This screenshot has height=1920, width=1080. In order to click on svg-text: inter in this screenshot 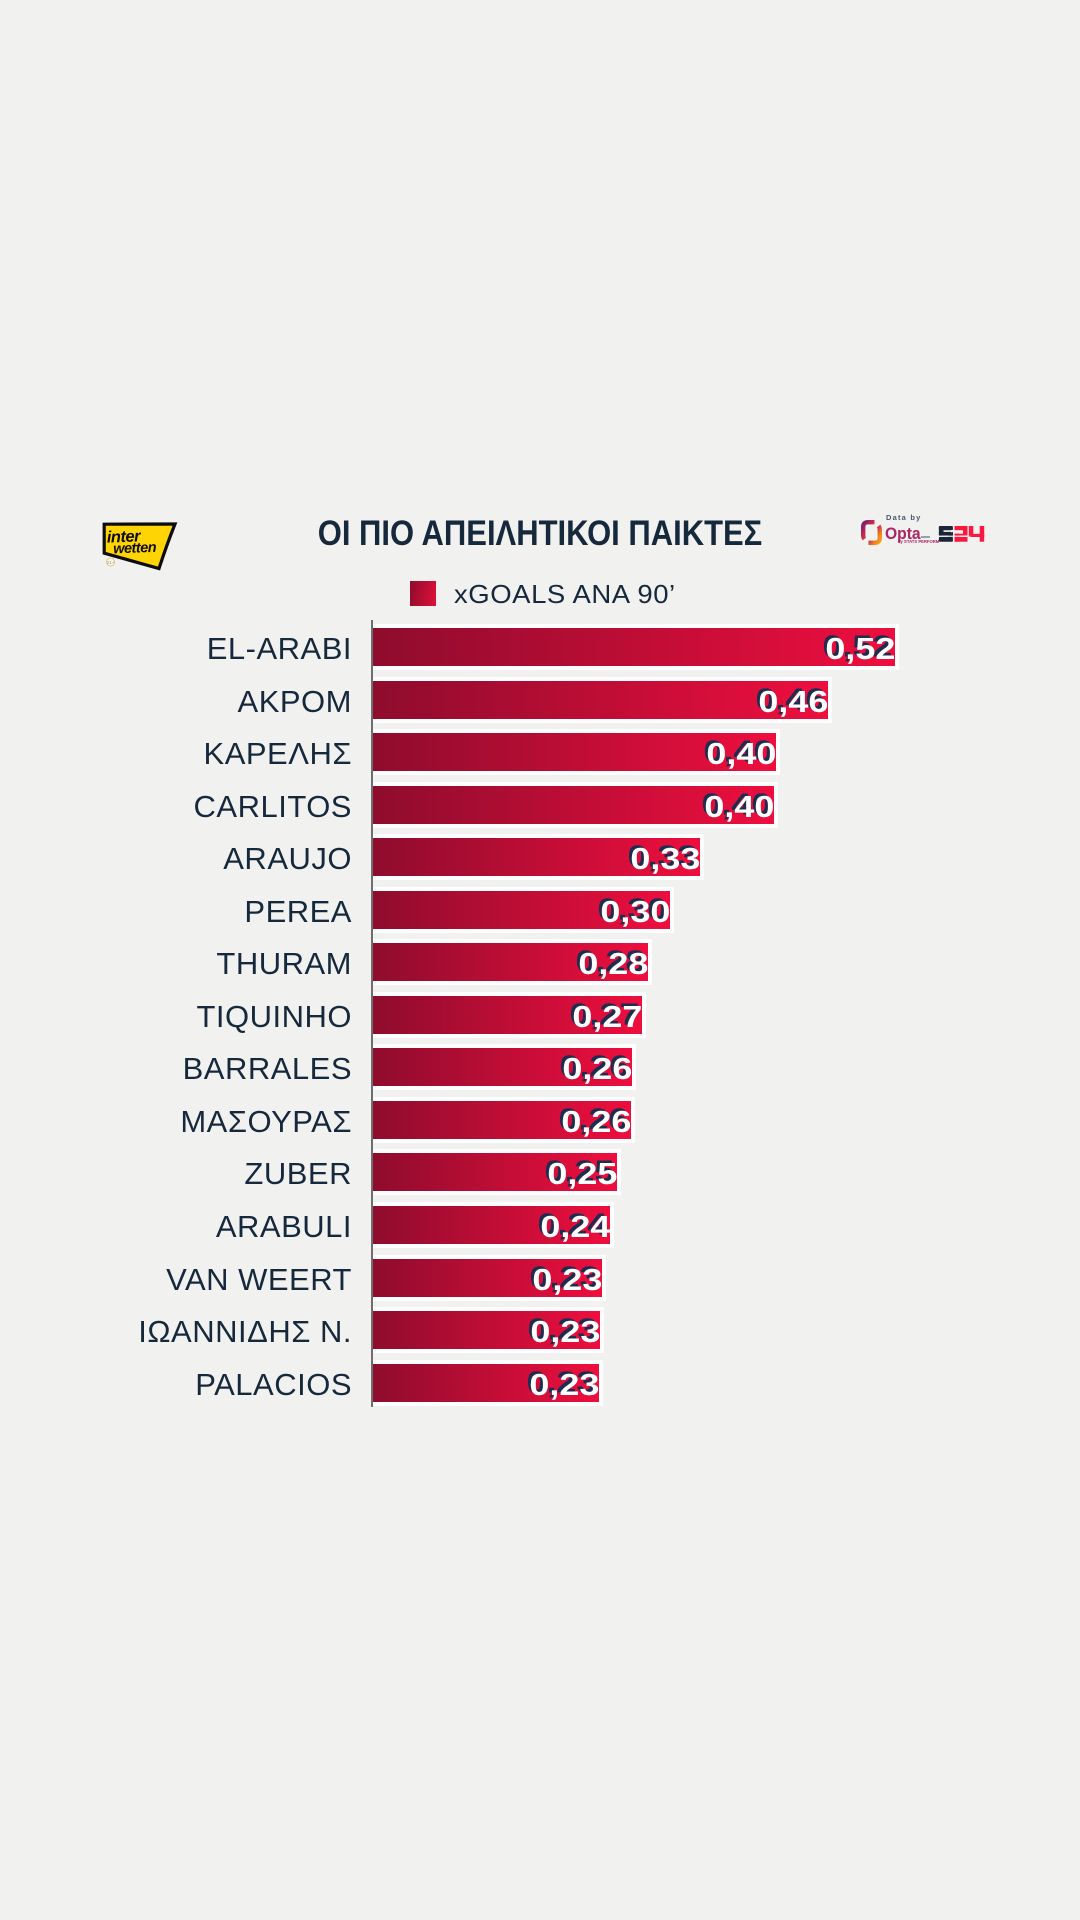, I will do `click(124, 536)`.